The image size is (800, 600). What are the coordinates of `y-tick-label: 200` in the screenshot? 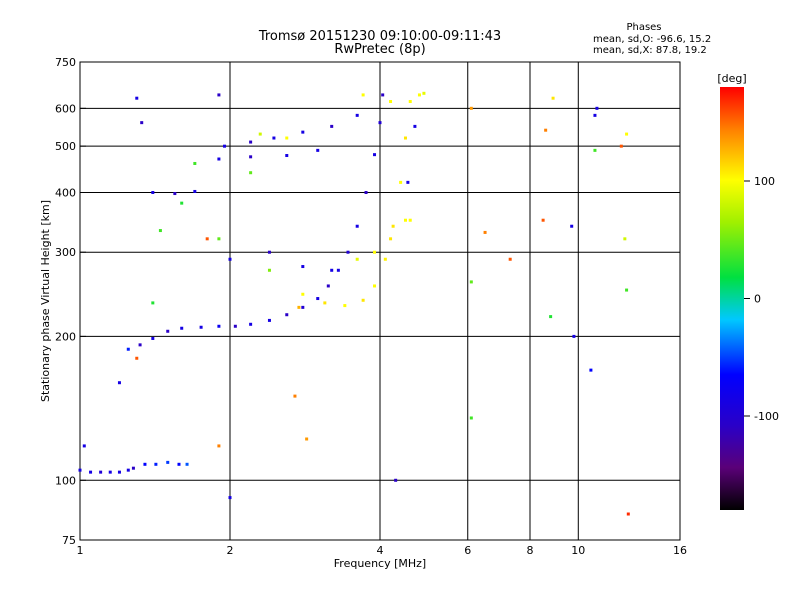 It's located at (65, 336).